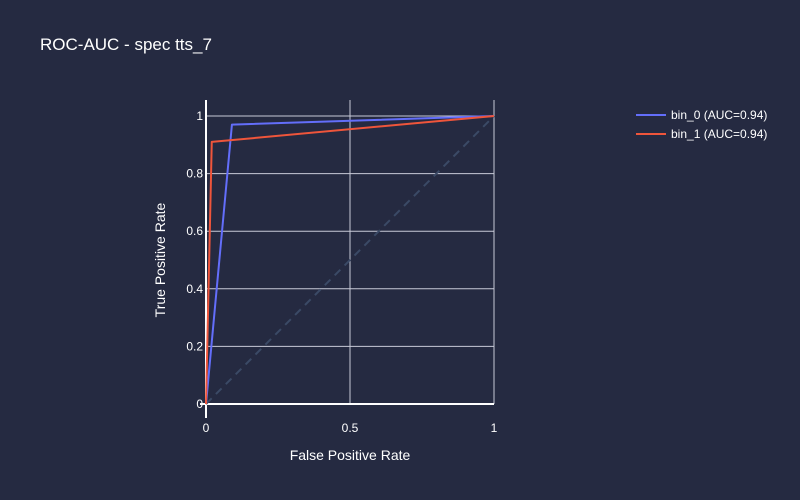  I want to click on y-axis-title: True Positive Rate, so click(160, 259).